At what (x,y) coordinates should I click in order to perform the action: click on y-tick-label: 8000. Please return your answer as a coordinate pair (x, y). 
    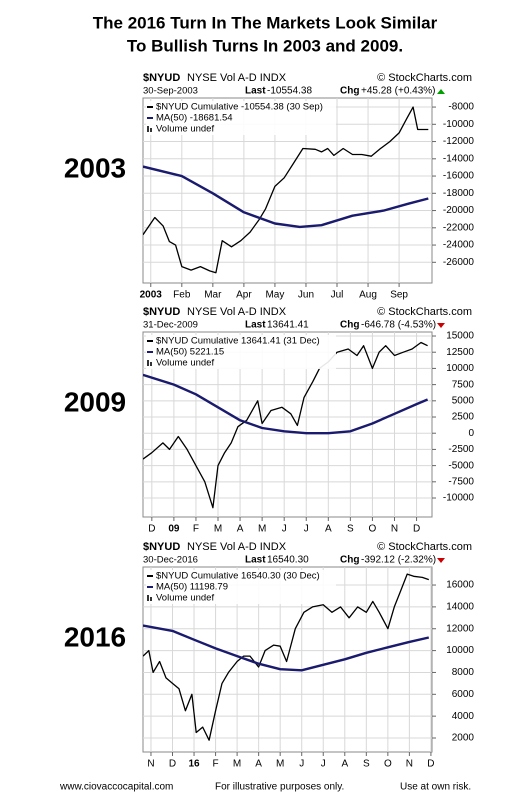
    Looking at the image, I should click on (463, 672).